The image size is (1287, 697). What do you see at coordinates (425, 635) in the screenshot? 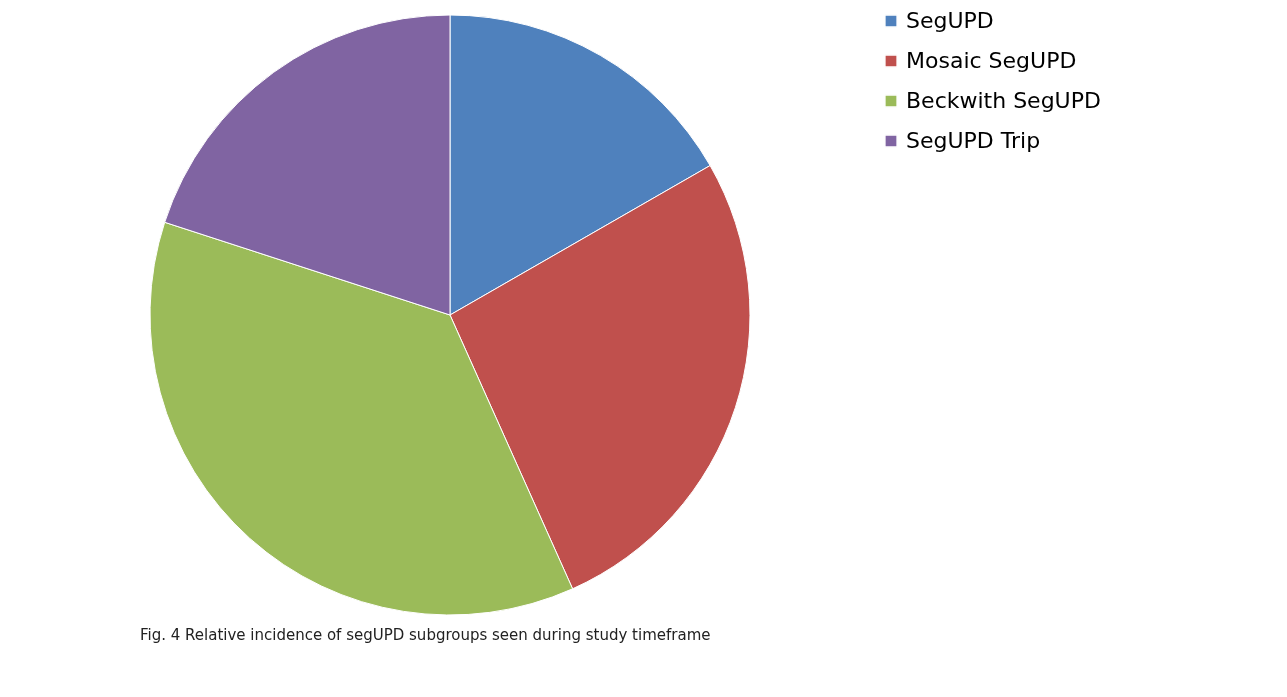
I see `caption: Fig. 4 Relative incidence of segUPD subgroups seen during study timeframe` at bounding box center [425, 635].